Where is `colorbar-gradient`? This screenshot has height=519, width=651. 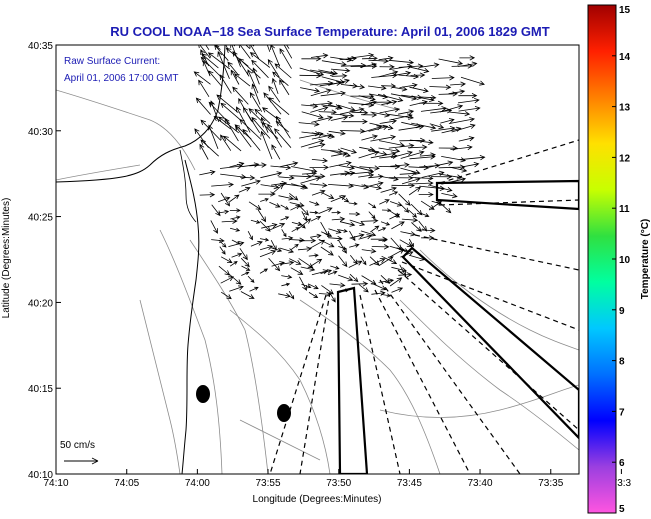 colorbar-gradient is located at coordinates (602, 259).